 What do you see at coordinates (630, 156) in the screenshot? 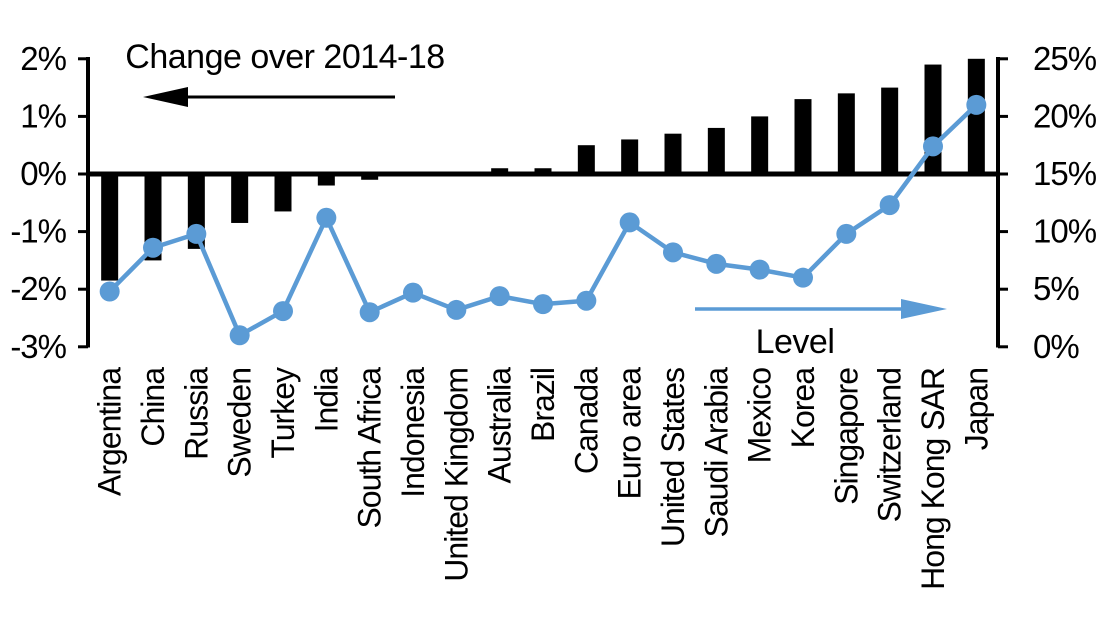
I see `bar-euro-area` at bounding box center [630, 156].